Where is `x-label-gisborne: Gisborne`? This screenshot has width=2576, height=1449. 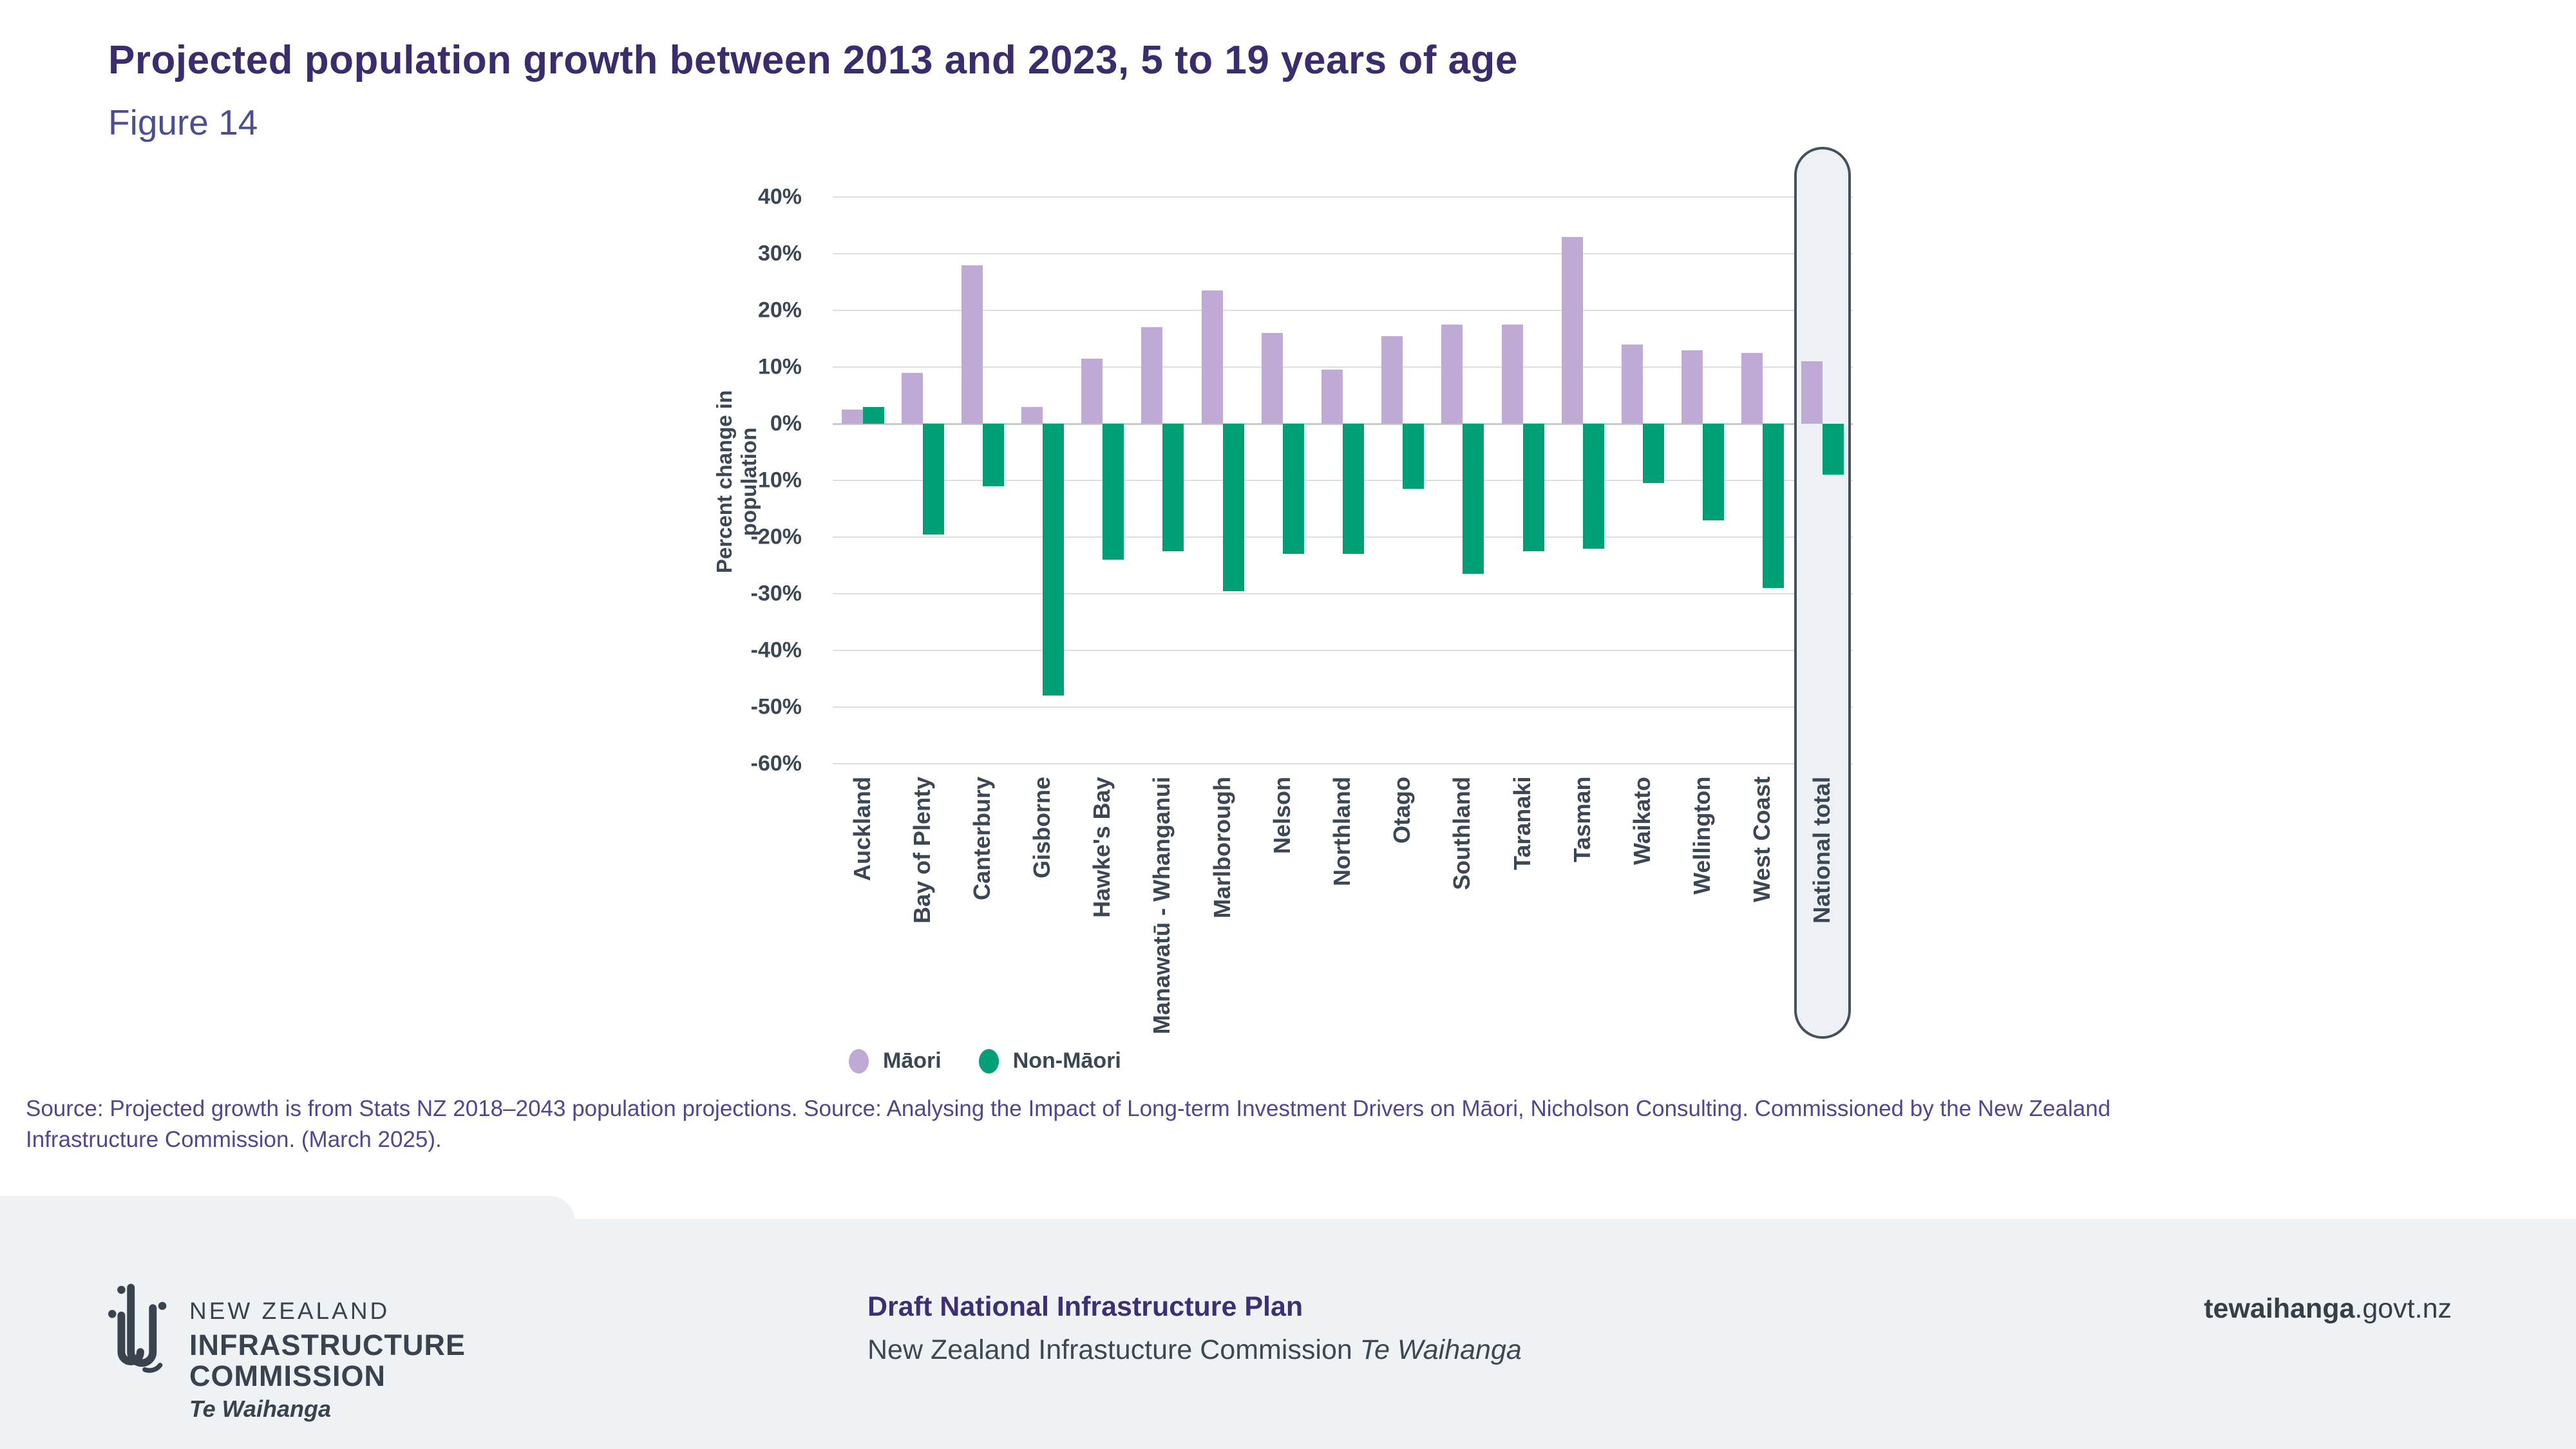
x-label-gisborne: Gisborne is located at coordinates (1042, 828).